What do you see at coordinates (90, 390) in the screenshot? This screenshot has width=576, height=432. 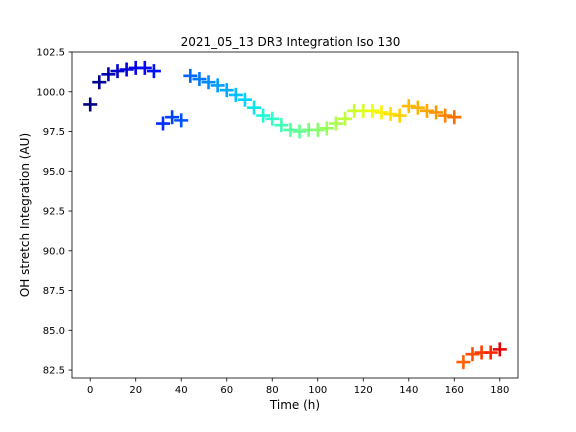 I see `x-tick-label: 0` at bounding box center [90, 390].